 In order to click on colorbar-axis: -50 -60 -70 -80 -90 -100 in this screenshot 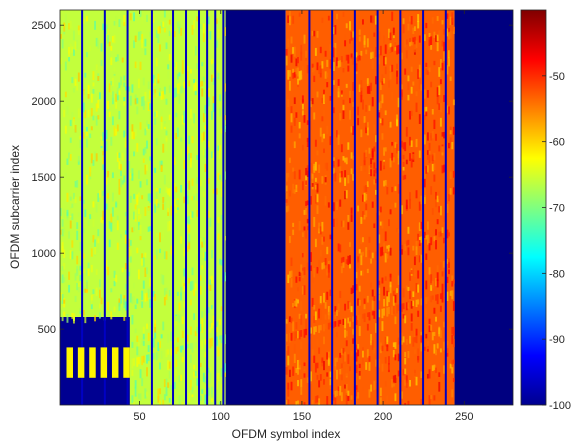, I will do `click(556, 241)`.